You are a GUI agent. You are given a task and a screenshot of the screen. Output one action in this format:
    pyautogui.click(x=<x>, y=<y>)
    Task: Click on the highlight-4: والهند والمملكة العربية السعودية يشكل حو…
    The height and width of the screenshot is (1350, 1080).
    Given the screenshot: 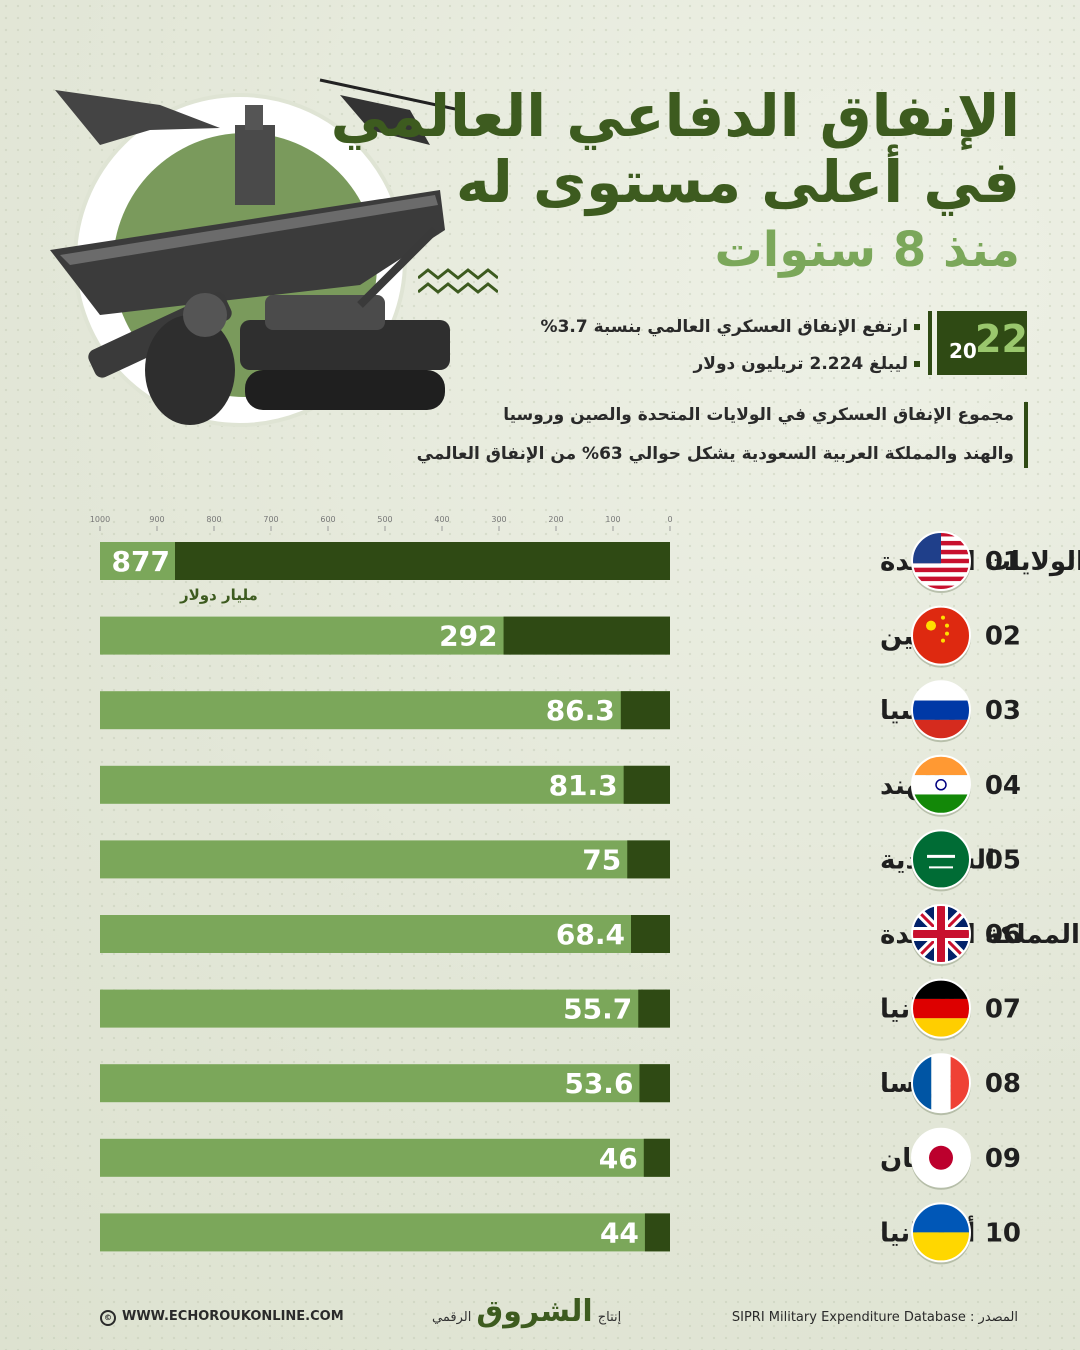 What is the action you would take?
    pyautogui.click(x=715, y=454)
    